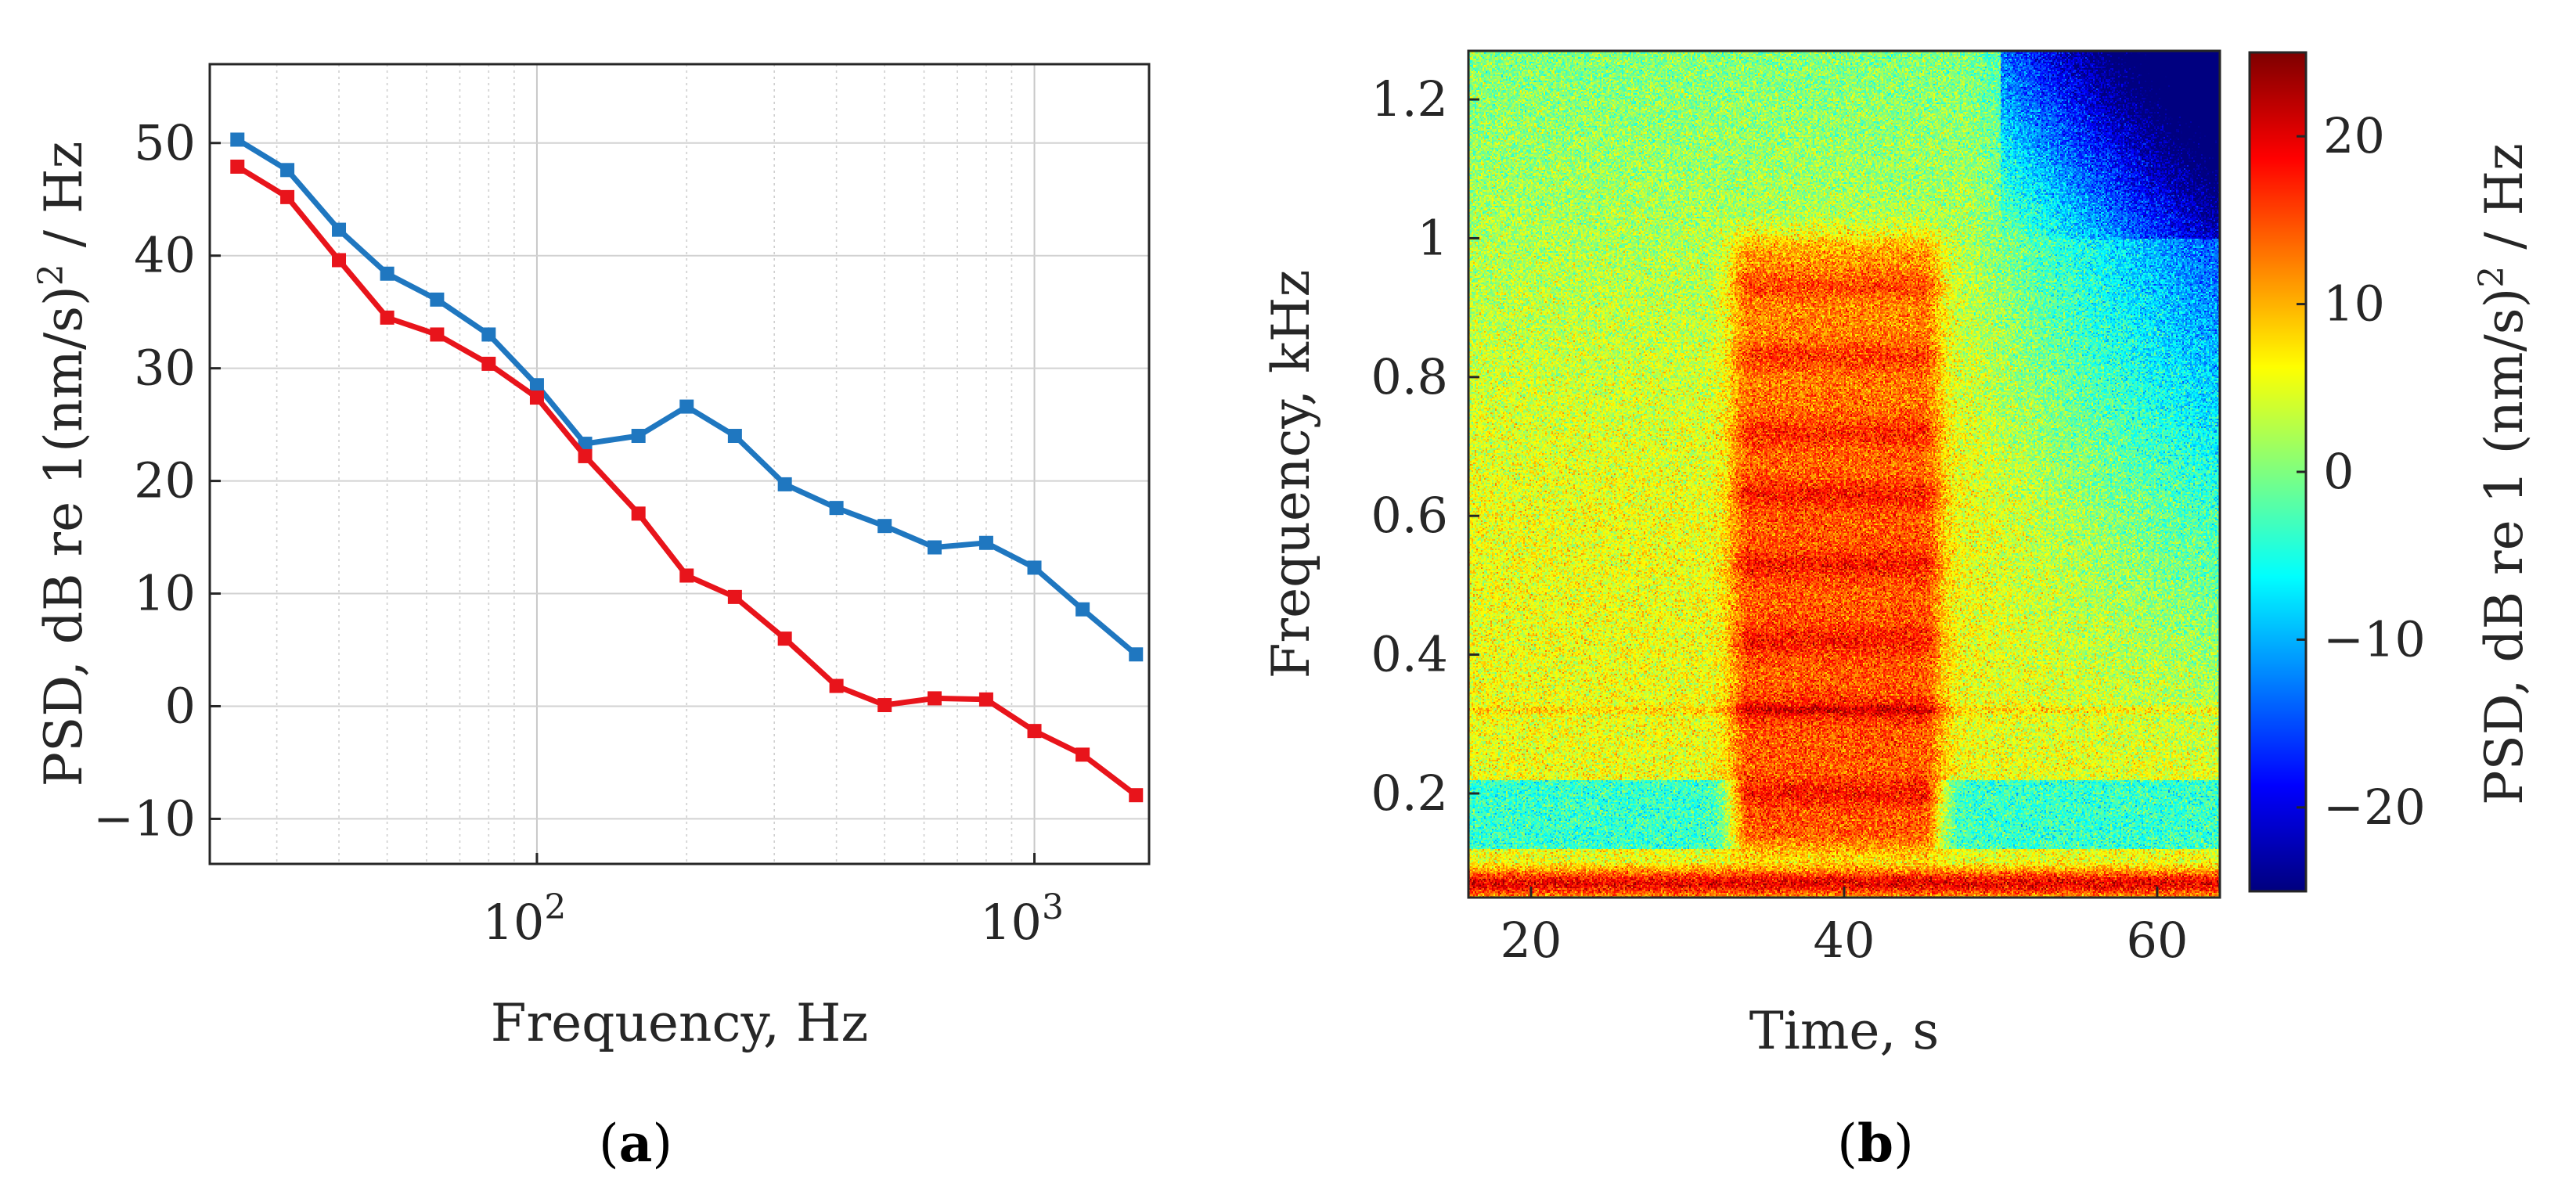  What do you see at coordinates (2374, 807) in the screenshot?
I see `colorbar-tick-label: −20` at bounding box center [2374, 807].